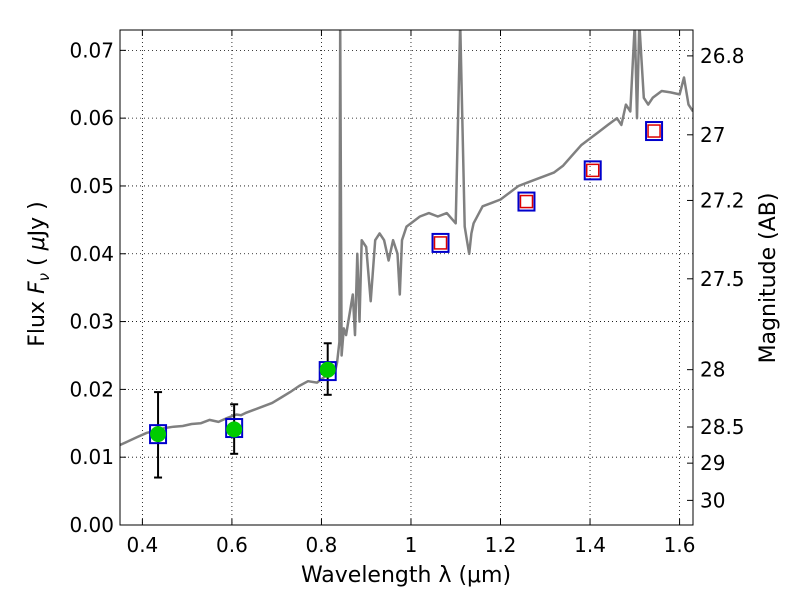 This screenshot has height=600, width=800. What do you see at coordinates (91, 322) in the screenshot?
I see `y-tick-label: 0.03` at bounding box center [91, 322].